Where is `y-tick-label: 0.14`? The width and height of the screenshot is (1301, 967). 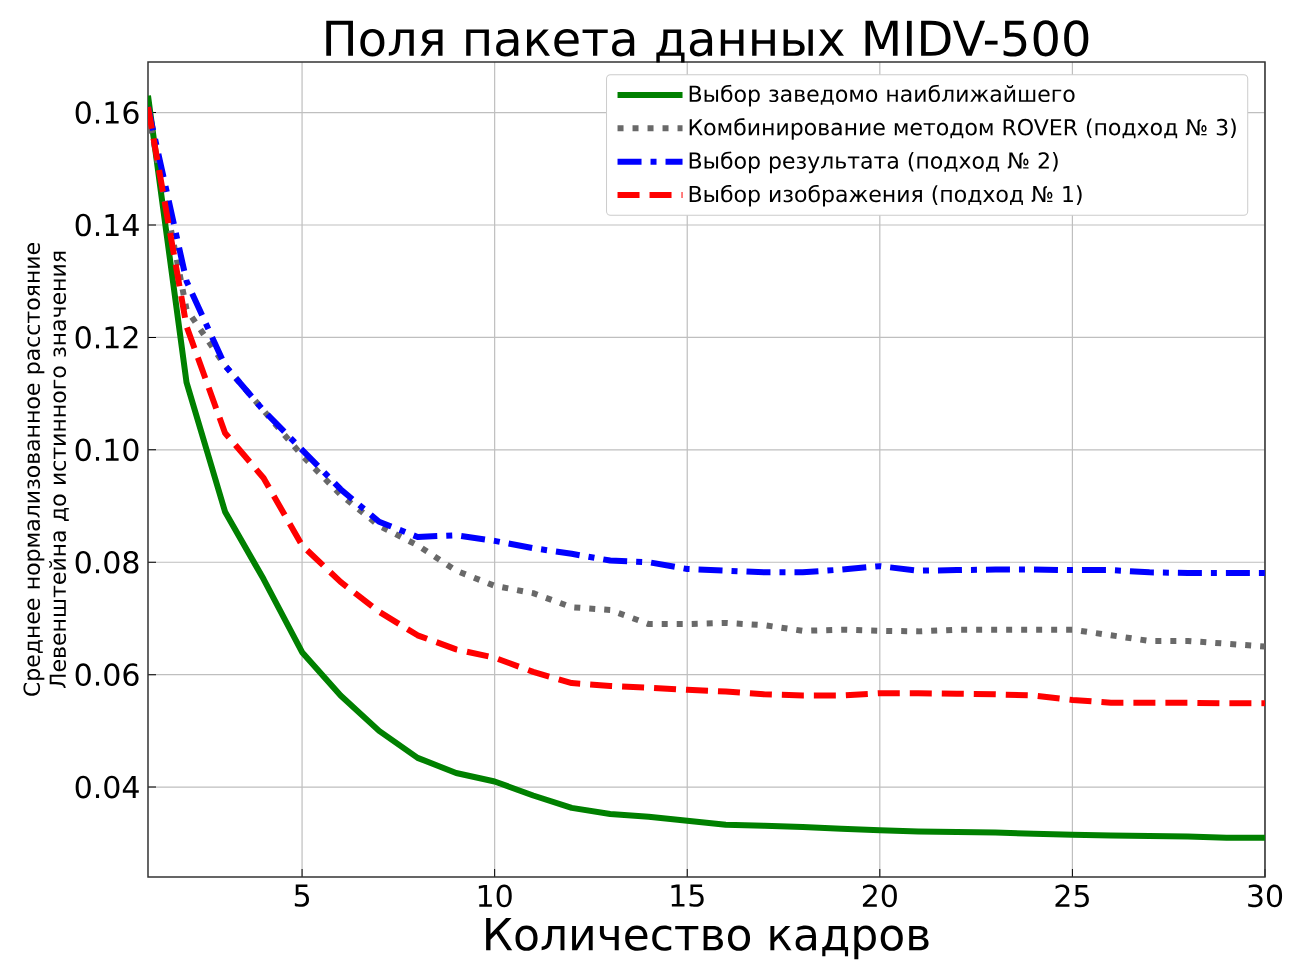 y-tick-label: 0.14 is located at coordinates (107, 225).